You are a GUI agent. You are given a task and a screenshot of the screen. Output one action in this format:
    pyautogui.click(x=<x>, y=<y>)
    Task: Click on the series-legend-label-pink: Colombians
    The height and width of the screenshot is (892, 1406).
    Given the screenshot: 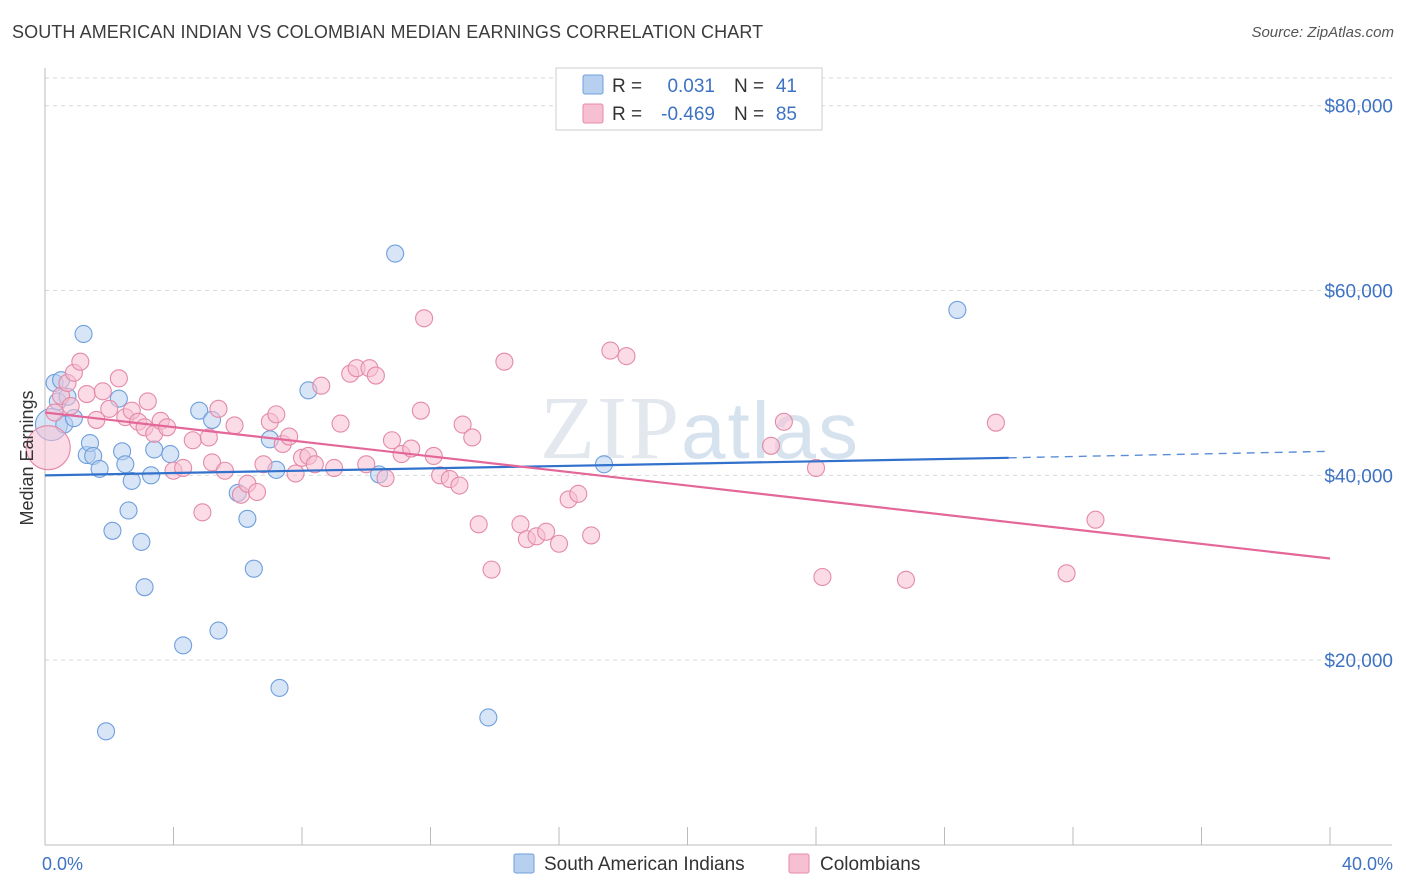 What is the action you would take?
    pyautogui.click(x=870, y=864)
    